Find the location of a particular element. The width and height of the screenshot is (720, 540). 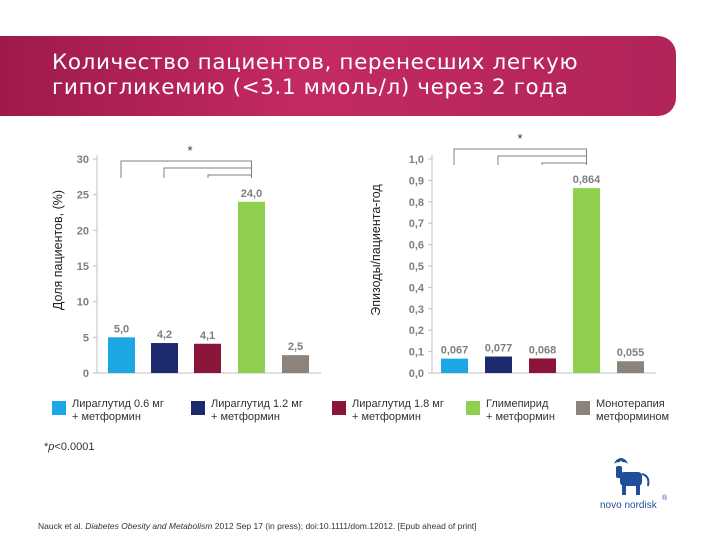

y-tick-label: 15 is located at coordinates (83, 267).